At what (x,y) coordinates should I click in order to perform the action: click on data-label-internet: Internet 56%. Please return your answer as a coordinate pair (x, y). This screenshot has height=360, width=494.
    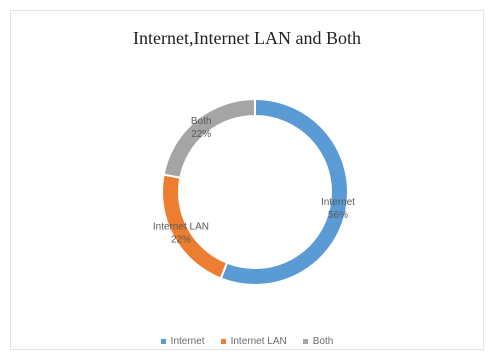
    Looking at the image, I should click on (338, 209).